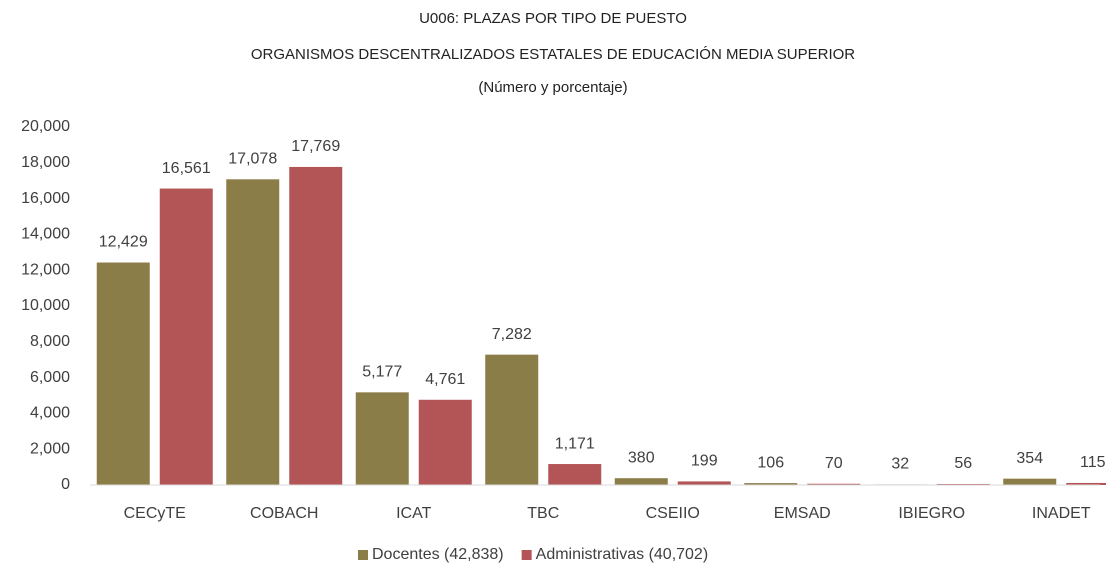 This screenshot has width=1106, height=572. Describe the element at coordinates (834, 463) in the screenshot. I see `data-label: 70` at that location.